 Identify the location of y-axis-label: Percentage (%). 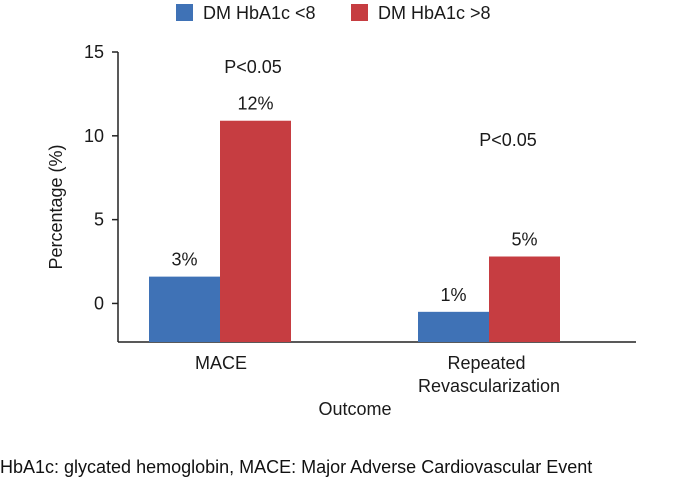
(56, 206).